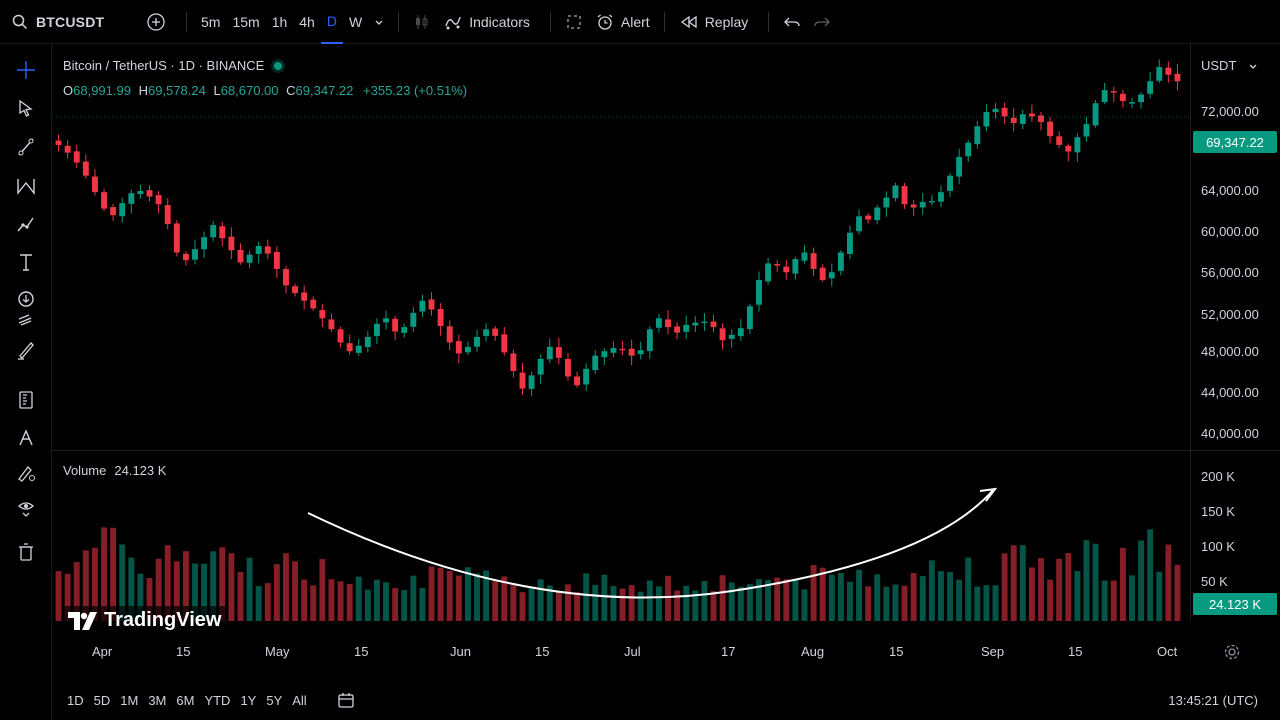  What do you see at coordinates (156, 22) in the screenshot?
I see `compare-symbol-button` at bounding box center [156, 22].